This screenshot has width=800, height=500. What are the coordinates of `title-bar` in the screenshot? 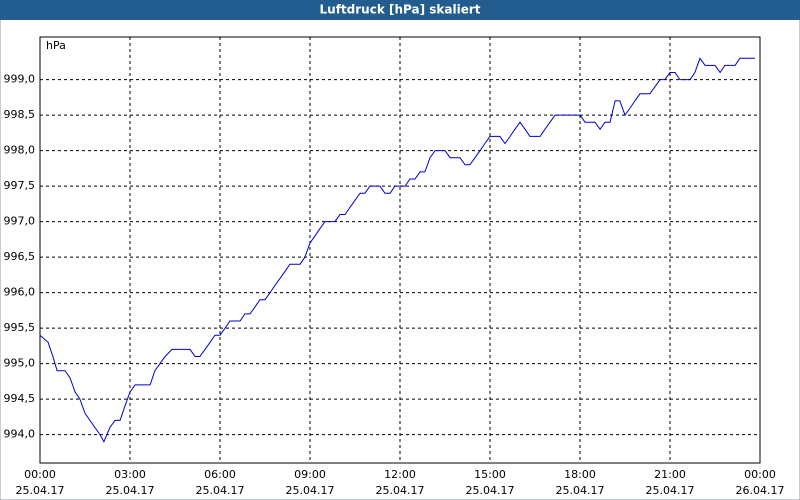 It's located at (400, 10).